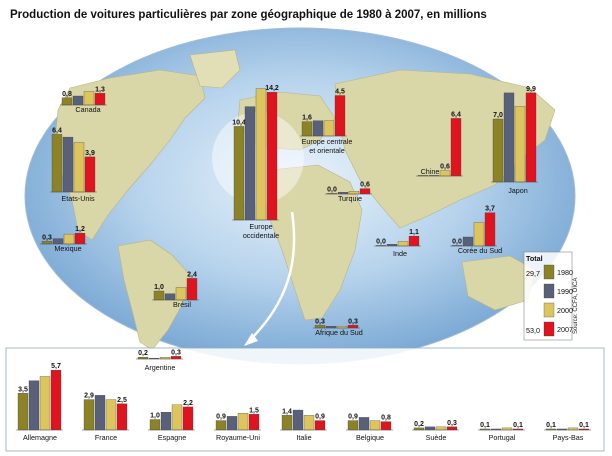 The height and width of the screenshot is (456, 612). I want to click on country-label-suede: Suède, so click(436, 437).